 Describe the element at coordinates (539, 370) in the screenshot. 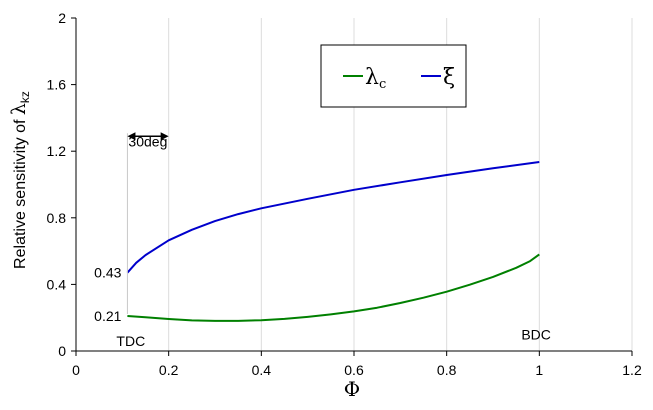

I see `x-tick-label: 1` at that location.